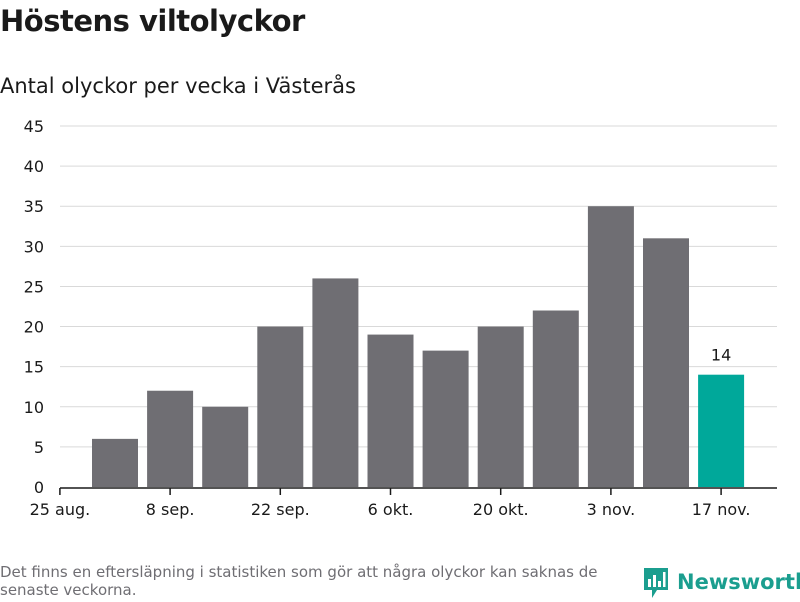 This screenshot has width=800, height=602. What do you see at coordinates (170, 509) in the screenshot?
I see `x-tick-label: 8 sep.` at bounding box center [170, 509].